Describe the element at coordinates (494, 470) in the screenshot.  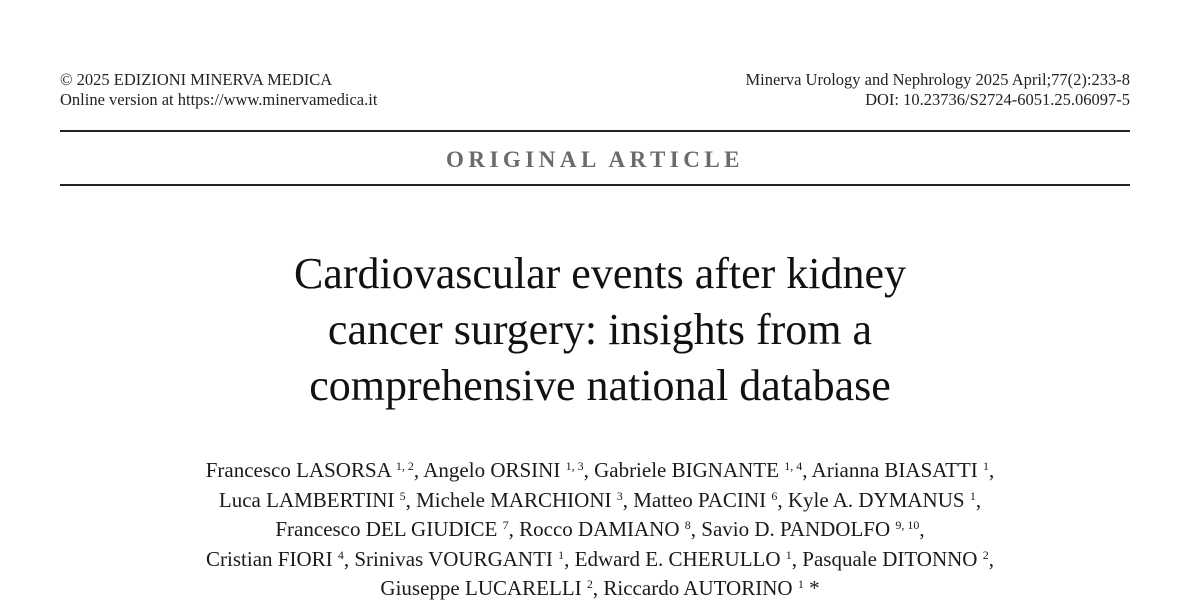
I see `author-name: Angelo ORSINI` at that location.